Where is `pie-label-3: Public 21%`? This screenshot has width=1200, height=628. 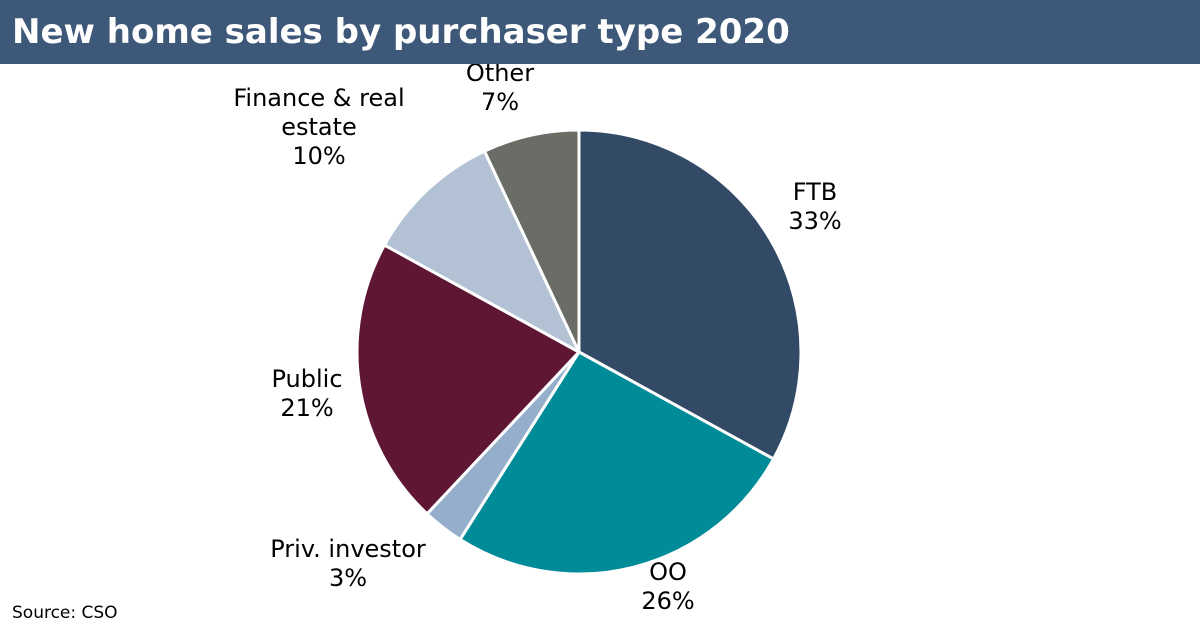 pie-label-3: Public 21% is located at coordinates (306, 393).